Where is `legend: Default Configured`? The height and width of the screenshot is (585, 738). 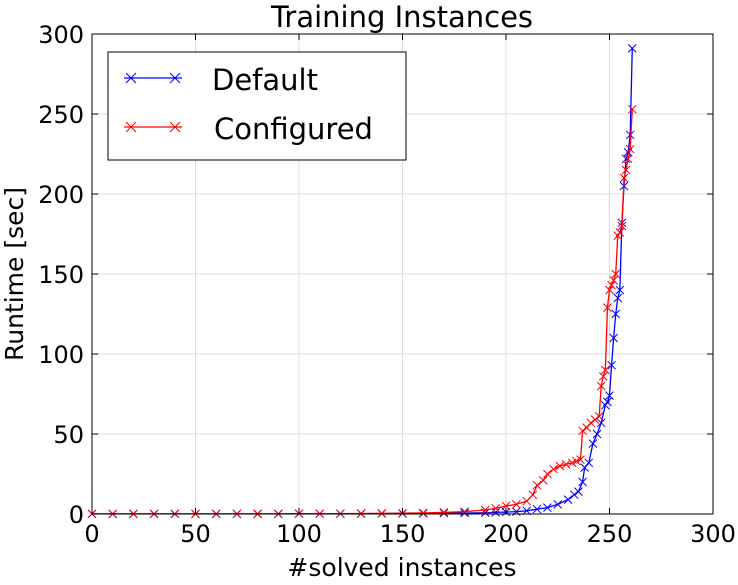
legend: Default Configured is located at coordinates (257, 106).